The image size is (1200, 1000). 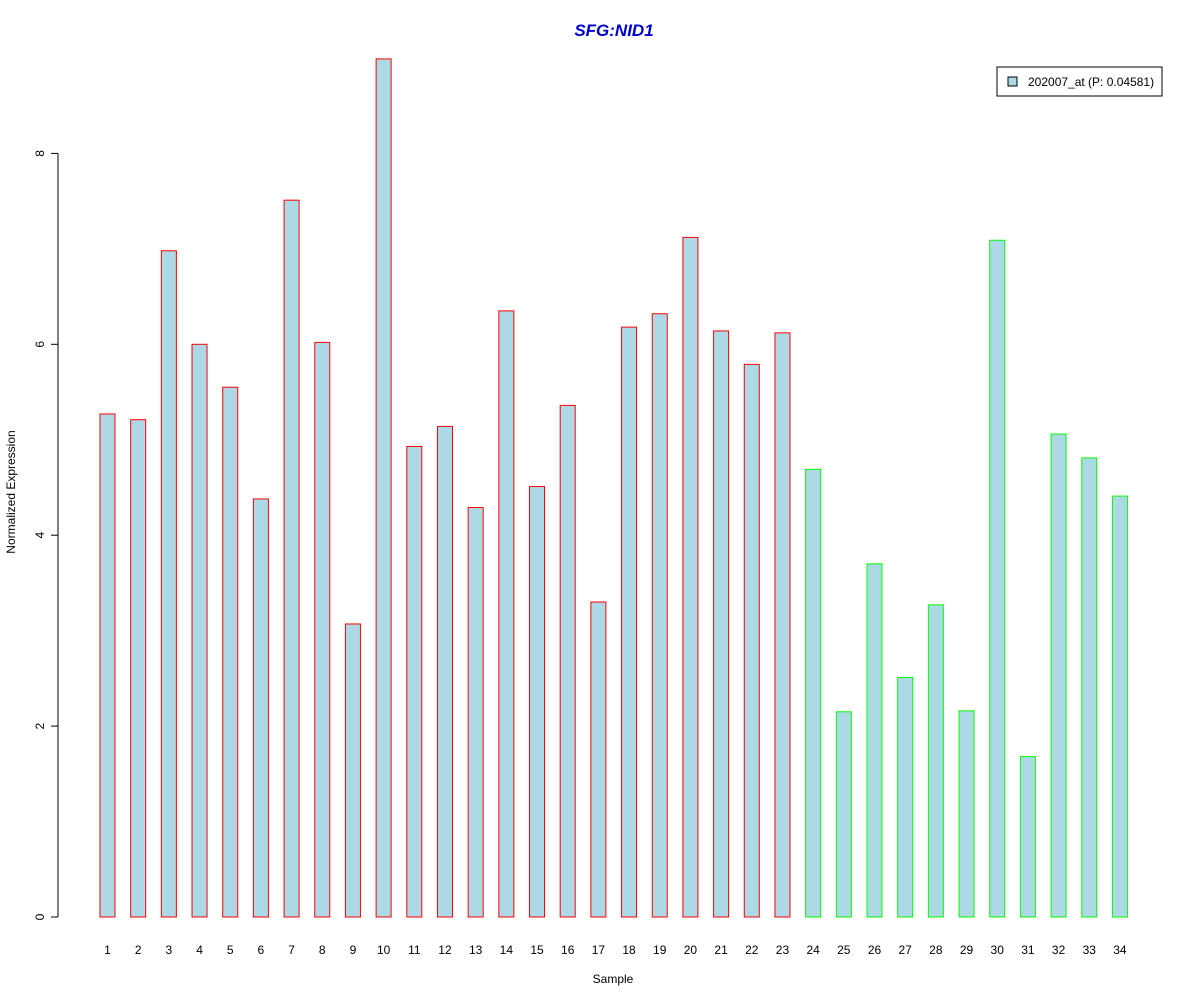 I want to click on x-tick-label: 11, so click(x=414, y=950).